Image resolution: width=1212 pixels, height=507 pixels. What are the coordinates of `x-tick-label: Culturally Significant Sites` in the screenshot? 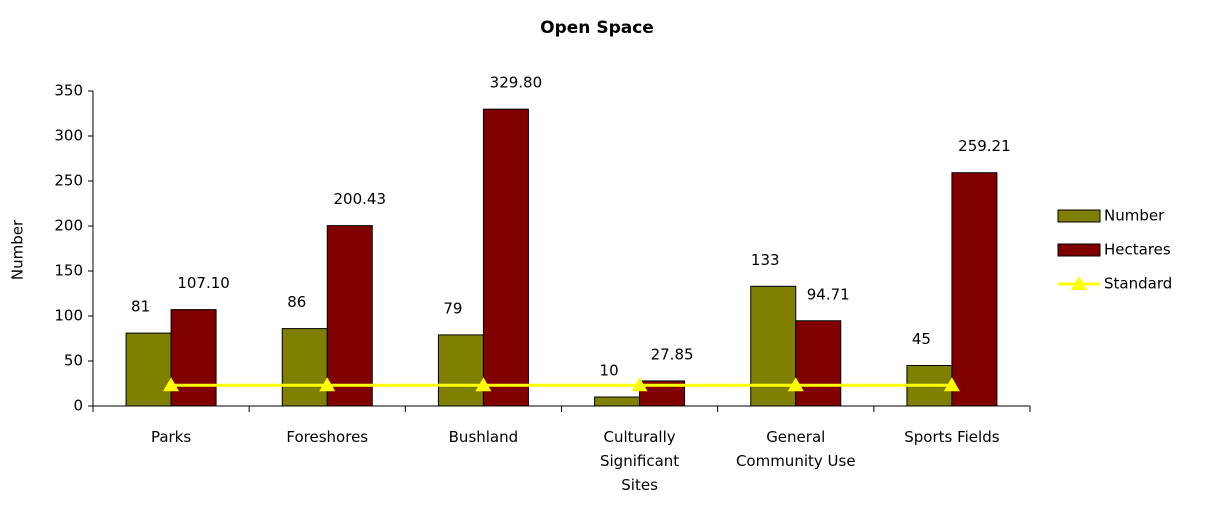 It's located at (639, 461).